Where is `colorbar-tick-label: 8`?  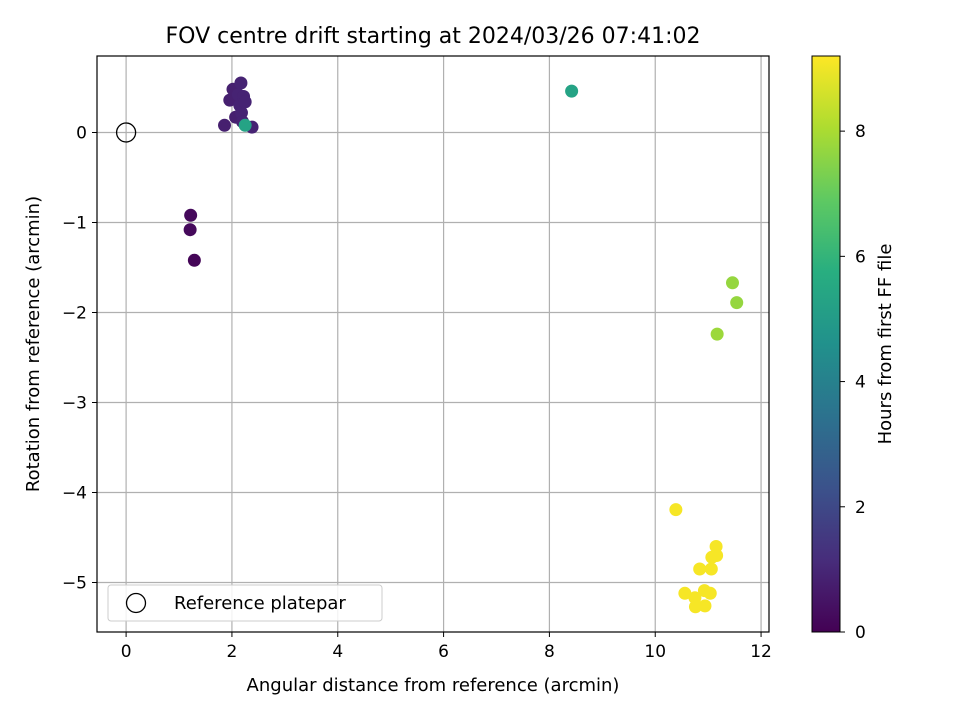 colorbar-tick-label: 8 is located at coordinates (860, 132).